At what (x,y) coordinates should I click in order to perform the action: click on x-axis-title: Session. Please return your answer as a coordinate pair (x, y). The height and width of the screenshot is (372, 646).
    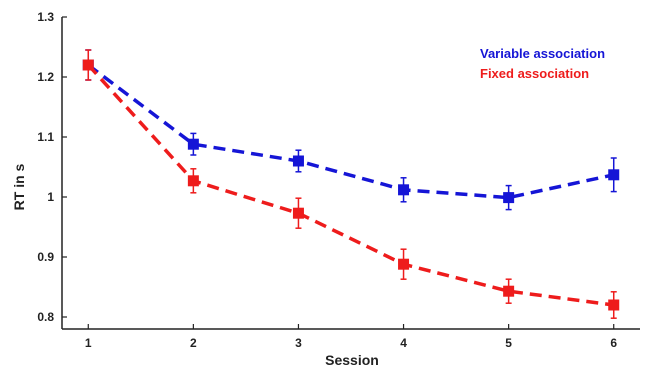
    Looking at the image, I should click on (352, 360).